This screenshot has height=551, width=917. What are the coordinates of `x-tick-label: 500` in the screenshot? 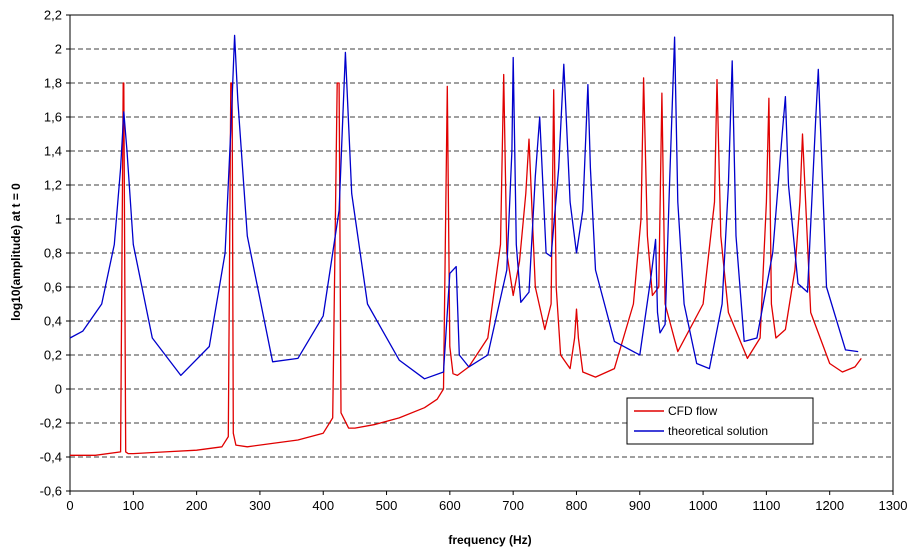 It's located at (387, 505).